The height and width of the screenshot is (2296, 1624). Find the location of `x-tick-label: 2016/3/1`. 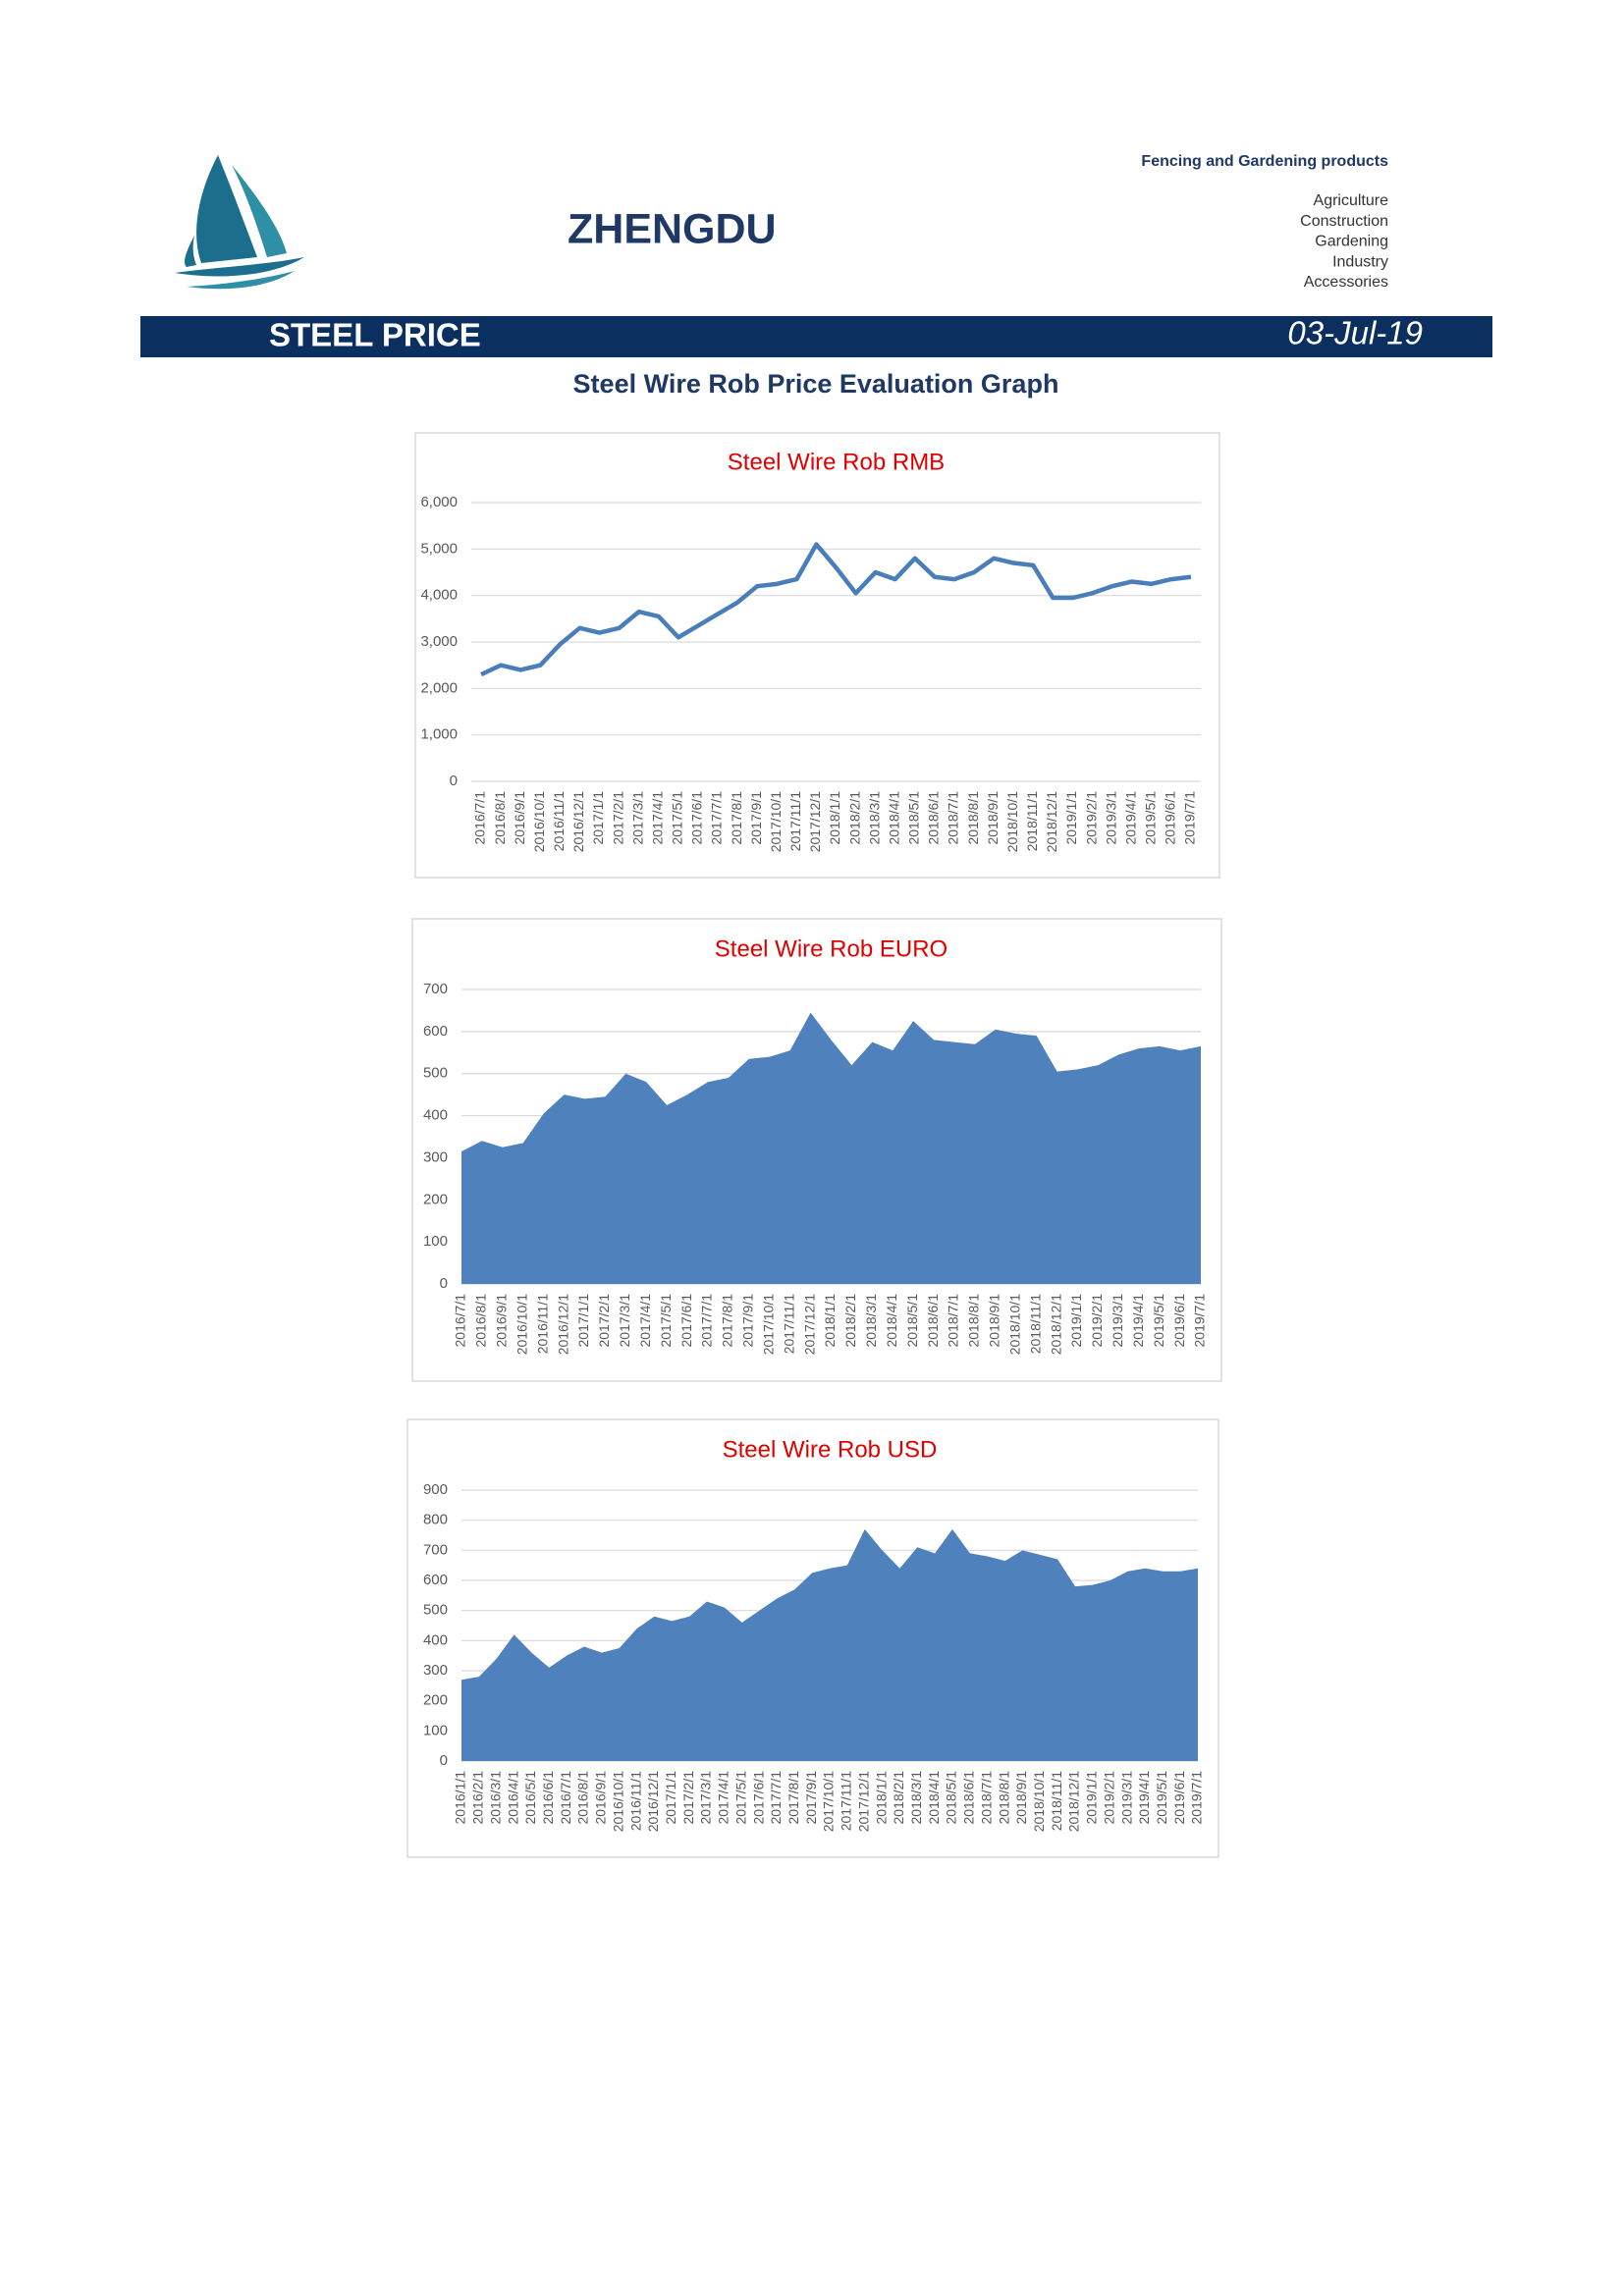

x-tick-label: 2016/3/1 is located at coordinates (495, 1798).